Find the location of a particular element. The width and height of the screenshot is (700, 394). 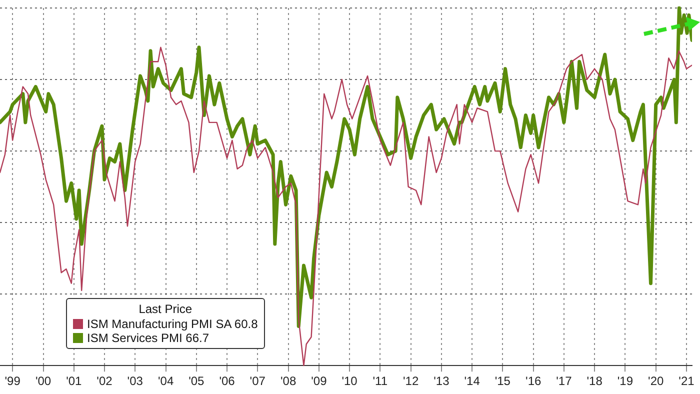

x-tick-label: '17 is located at coordinates (564, 381).